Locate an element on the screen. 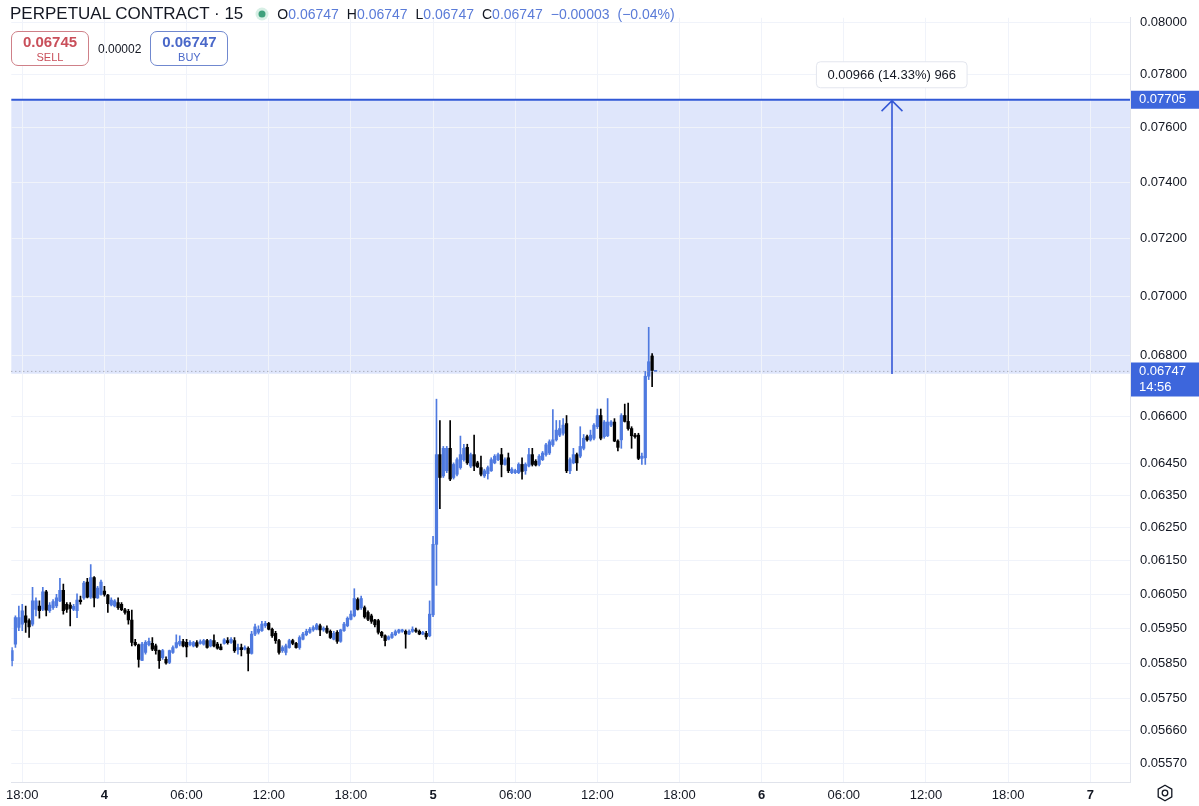  y-tick-label: 0.06450 is located at coordinates (1163, 463).